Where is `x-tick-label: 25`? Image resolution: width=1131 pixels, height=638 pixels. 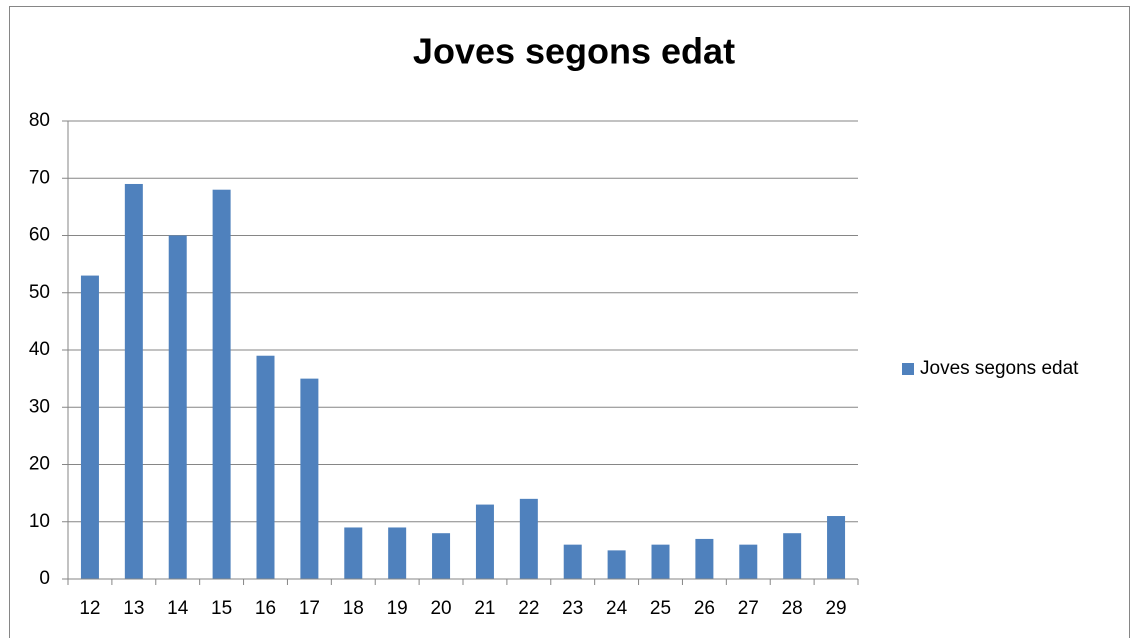 x-tick-label: 25 is located at coordinates (660, 608).